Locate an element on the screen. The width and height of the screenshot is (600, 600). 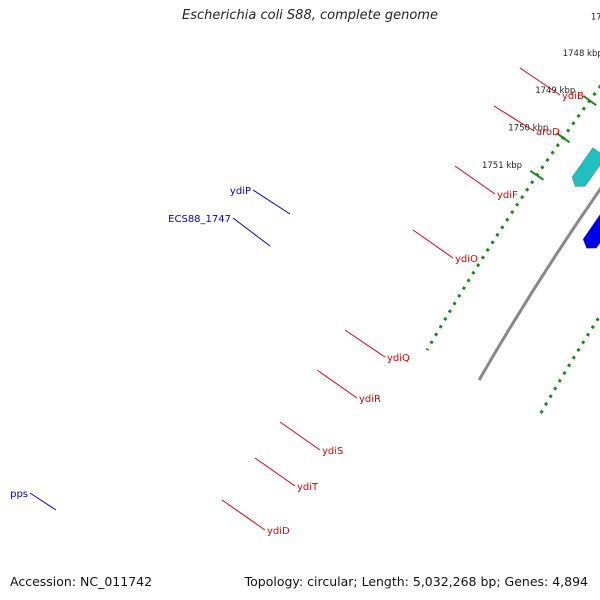
kbp-tick-label: 1748 kbp is located at coordinates (581, 54).